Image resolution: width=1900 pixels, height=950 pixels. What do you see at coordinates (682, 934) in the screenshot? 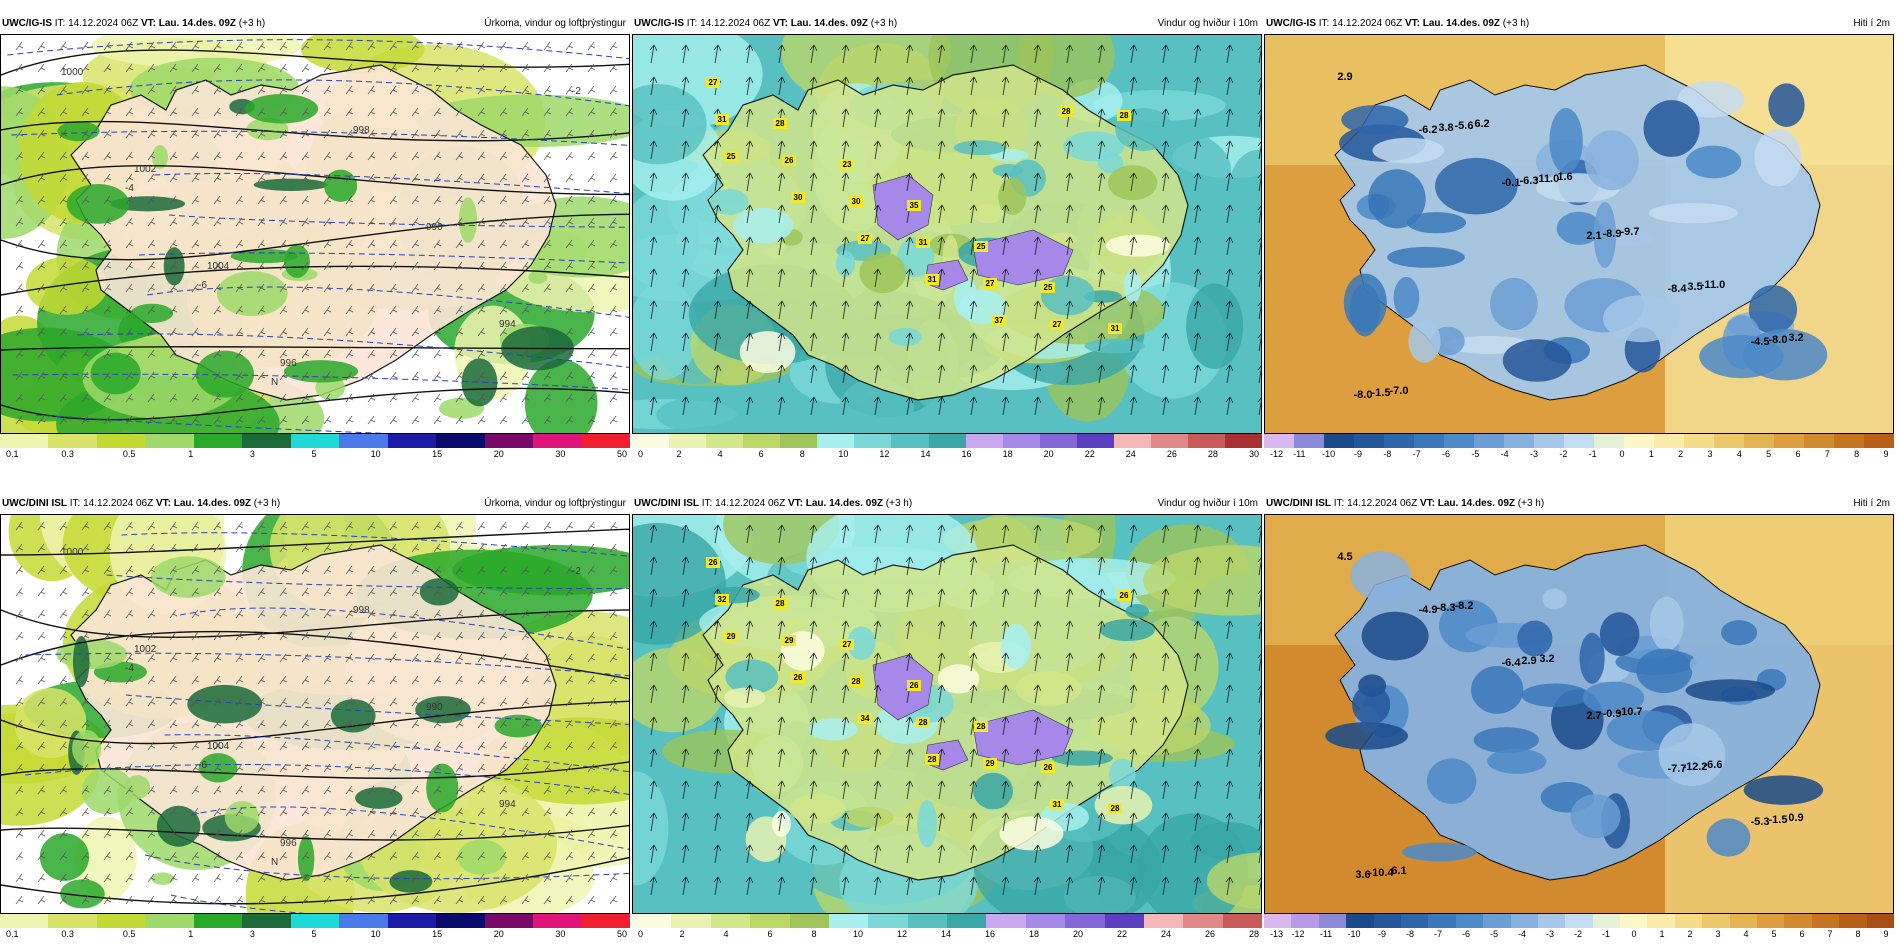
I see `colorbar-tick-label: 2` at bounding box center [682, 934].